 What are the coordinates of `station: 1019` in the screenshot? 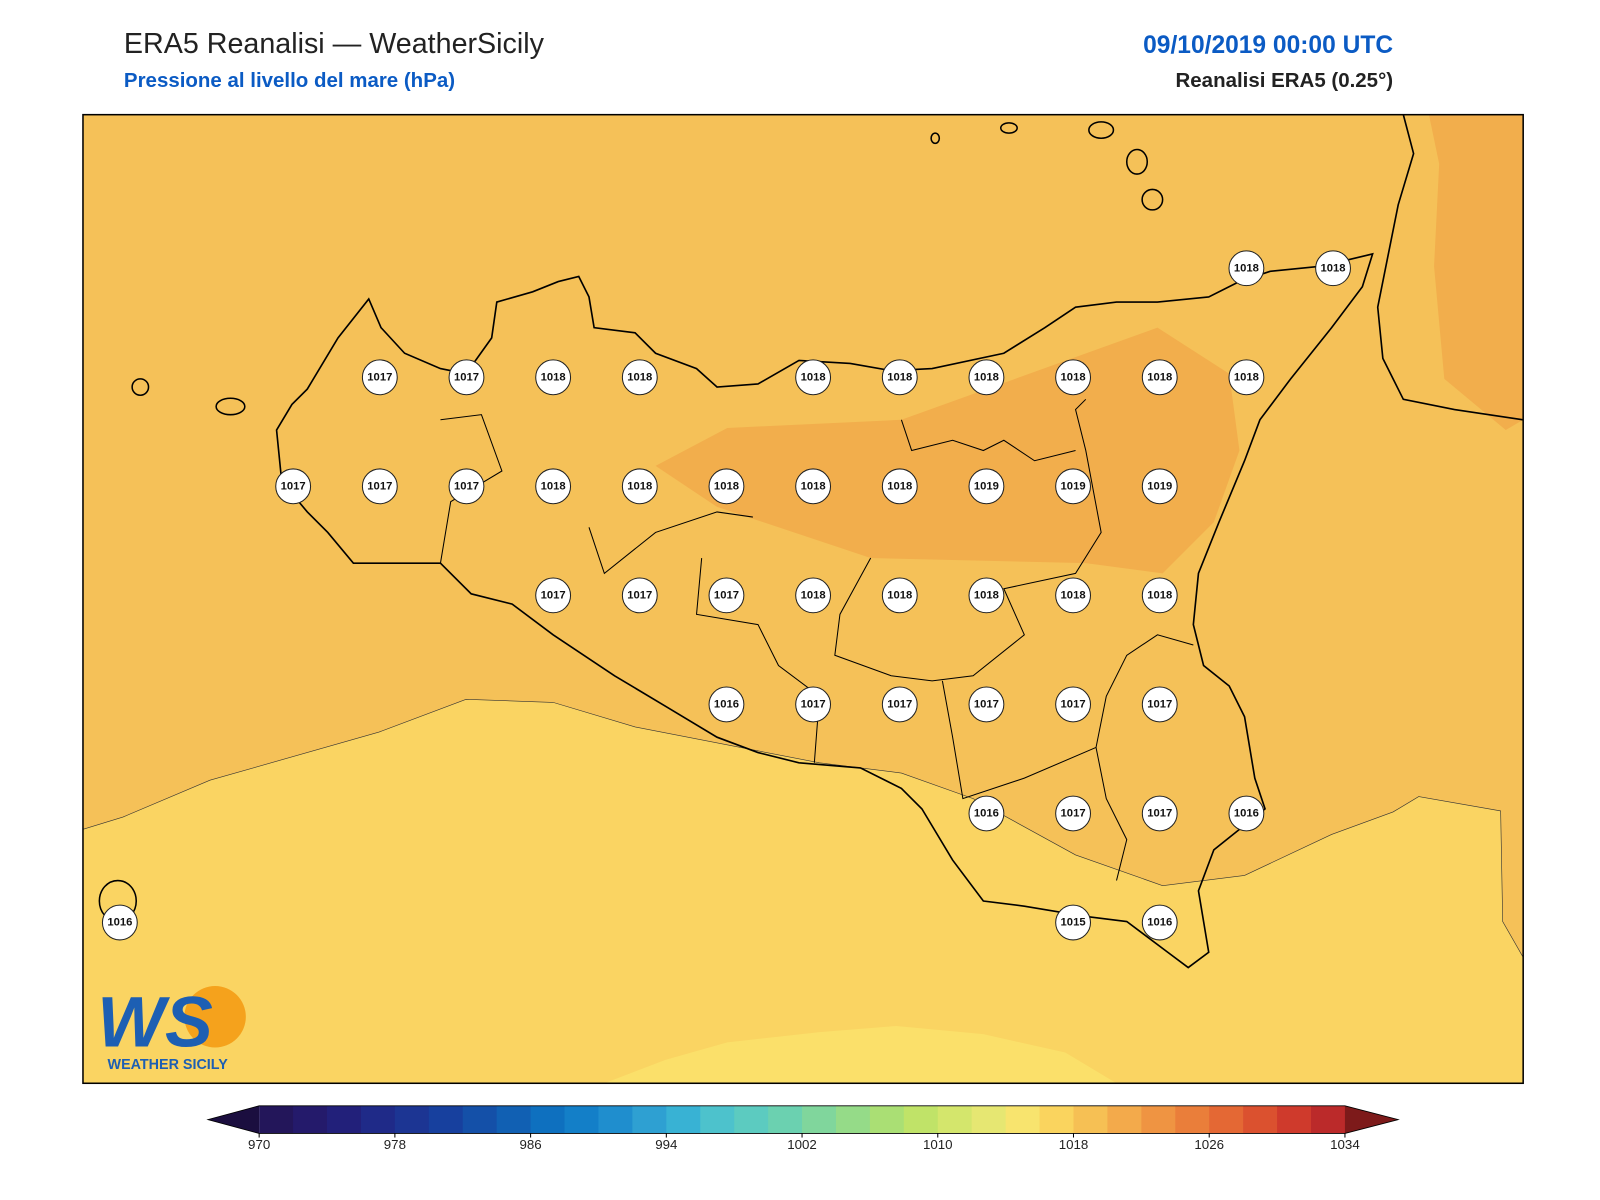 It's located at (986, 486).